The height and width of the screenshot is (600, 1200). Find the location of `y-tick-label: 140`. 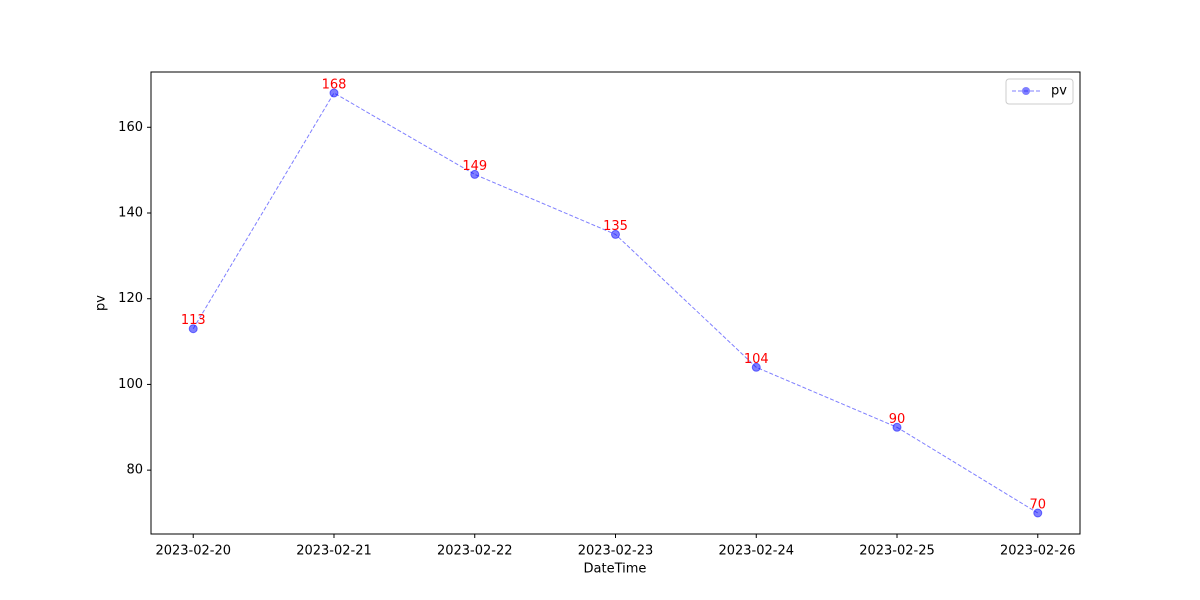

y-tick-label: 140 is located at coordinates (130, 213).